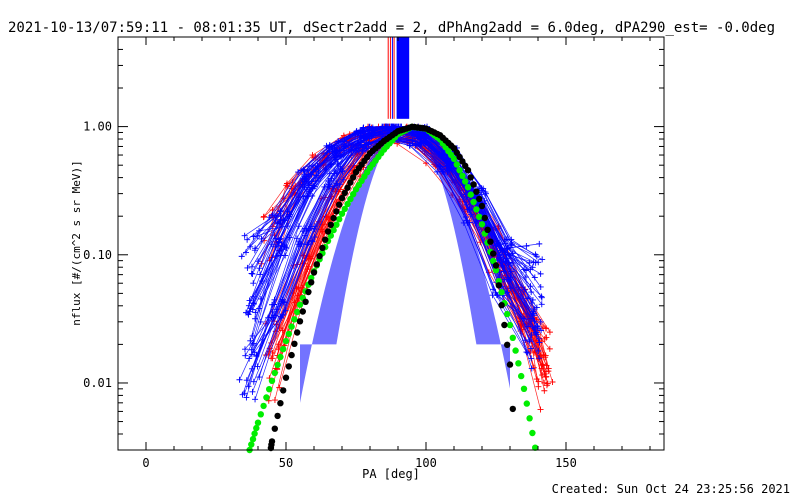  I want to click on y-tick-label: 0.01, so click(97, 383).